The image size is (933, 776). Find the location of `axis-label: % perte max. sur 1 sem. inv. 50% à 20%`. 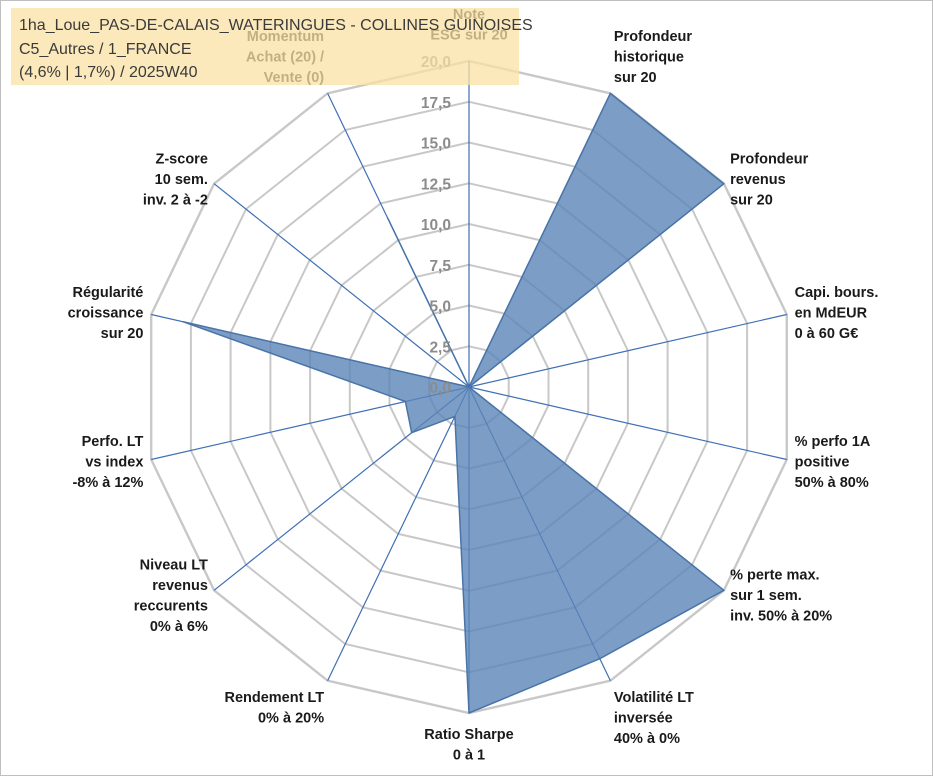

axis-label: % perte max. sur 1 sem. inv. 50% à 20% is located at coordinates (781, 596).